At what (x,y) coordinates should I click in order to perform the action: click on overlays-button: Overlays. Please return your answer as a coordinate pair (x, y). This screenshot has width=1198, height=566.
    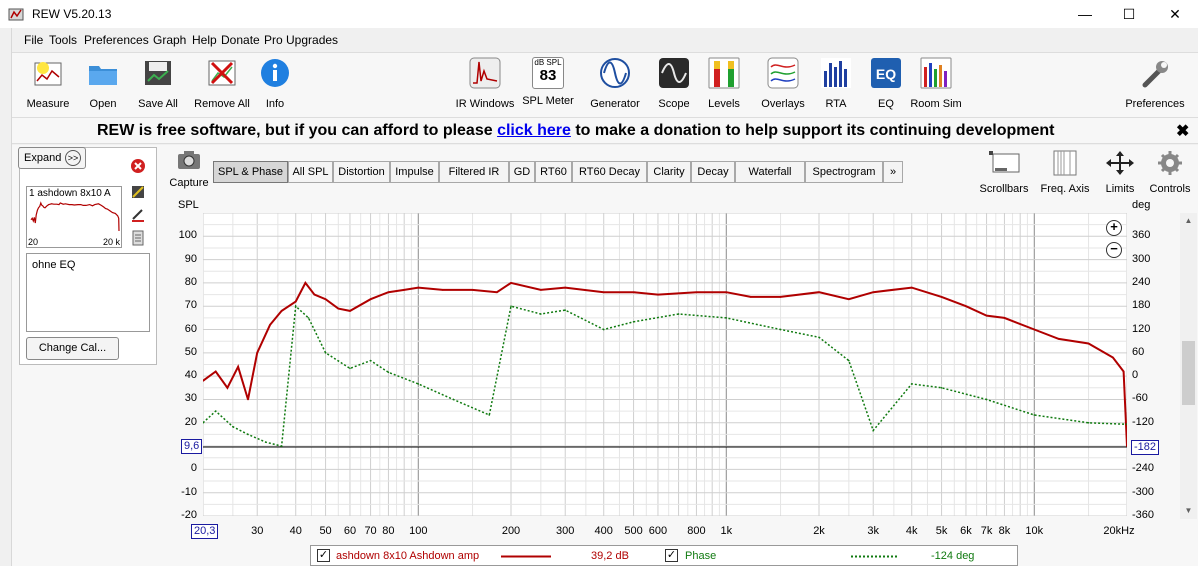
    Looking at the image, I should click on (783, 82).